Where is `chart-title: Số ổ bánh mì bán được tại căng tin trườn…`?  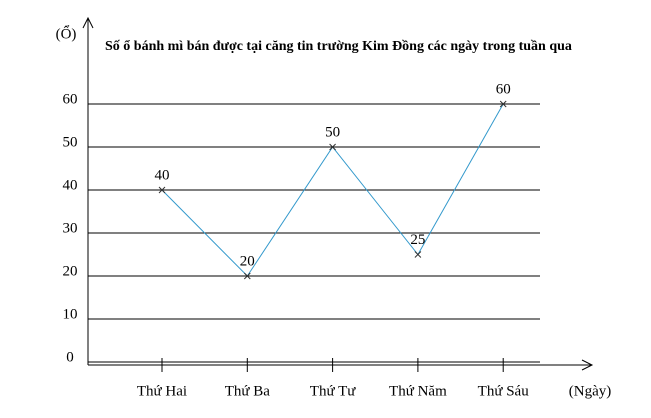
chart-title: Số ổ bánh mì bán được tại căng tin trườn… is located at coordinates (338, 46).